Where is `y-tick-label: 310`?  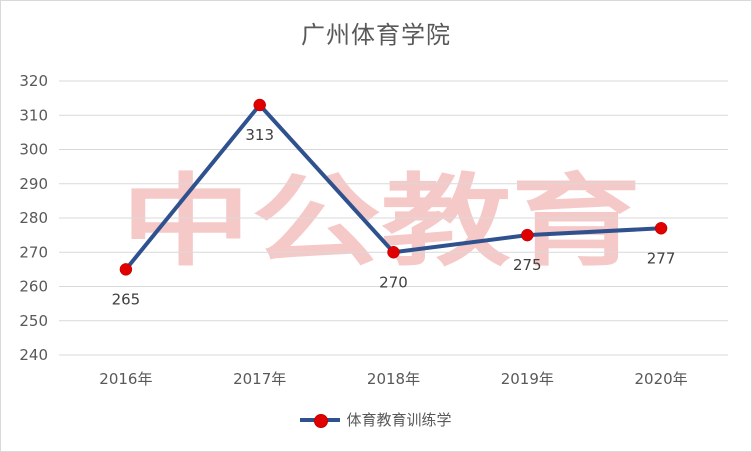 y-tick-label: 310 is located at coordinates (33, 115).